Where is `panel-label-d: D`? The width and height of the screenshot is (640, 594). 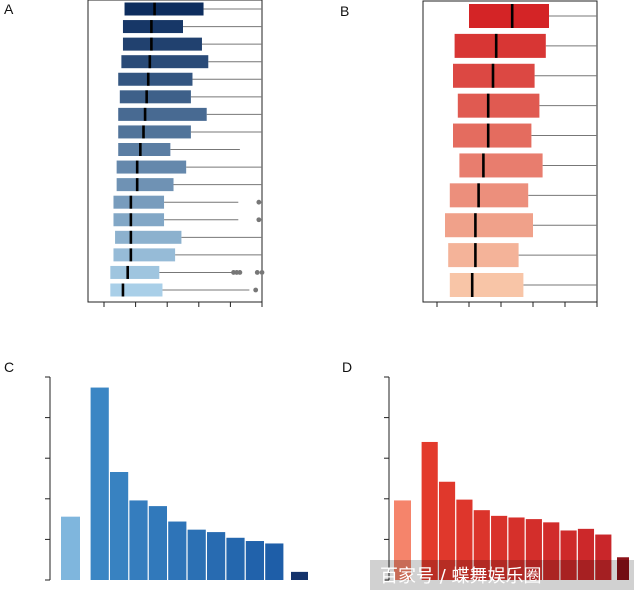
panel-label-d: D is located at coordinates (347, 367).